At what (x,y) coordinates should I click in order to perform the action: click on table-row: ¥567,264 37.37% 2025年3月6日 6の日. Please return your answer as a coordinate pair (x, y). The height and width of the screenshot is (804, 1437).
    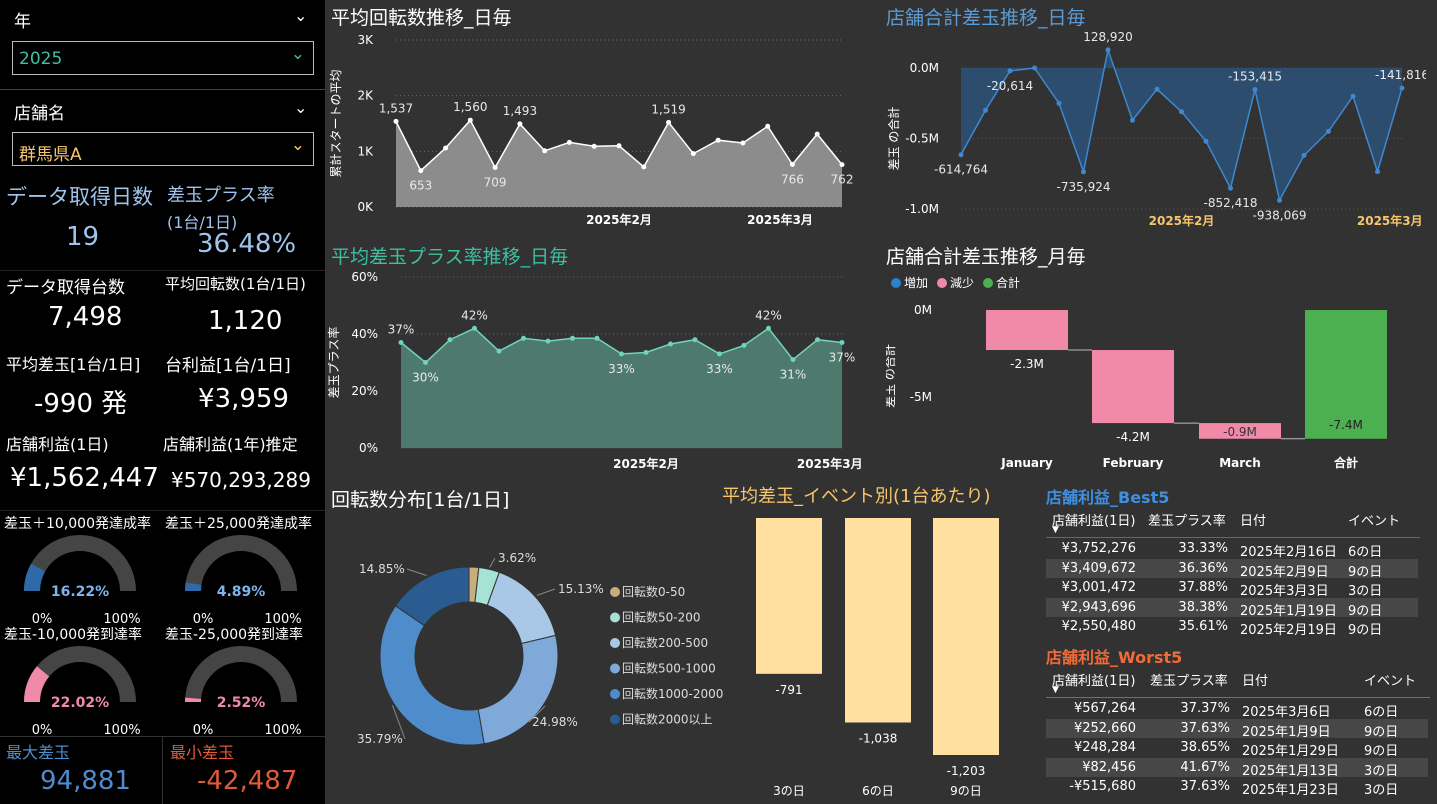
    Looking at the image, I should click on (1237, 709).